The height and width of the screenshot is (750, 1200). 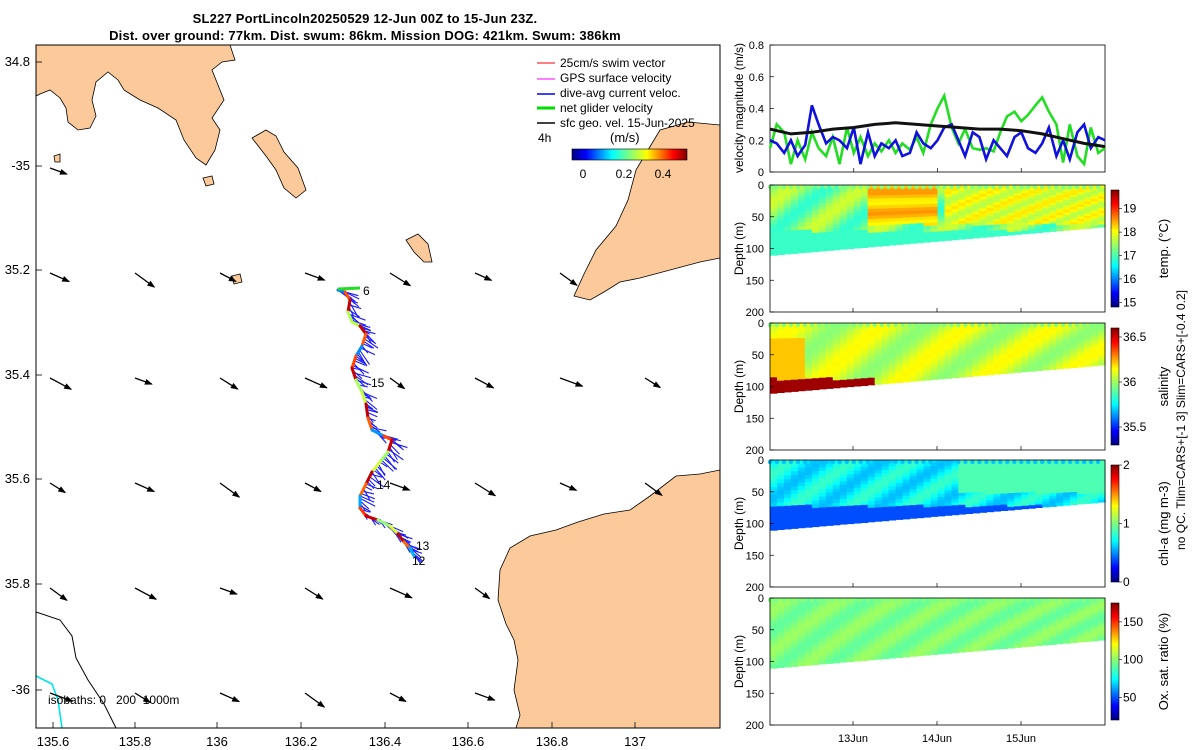 What do you see at coordinates (758, 493) in the screenshot?
I see `section-ytick-label: 50` at bounding box center [758, 493].